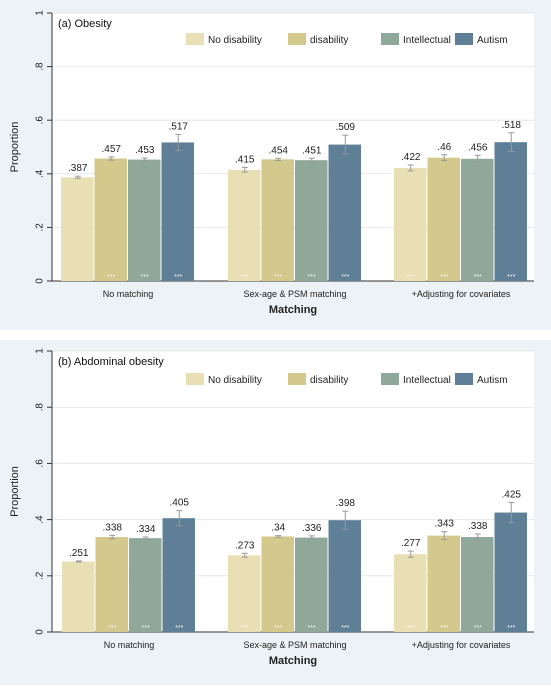 The height and width of the screenshot is (690, 551). I want to click on data-label: .251, so click(79, 553).